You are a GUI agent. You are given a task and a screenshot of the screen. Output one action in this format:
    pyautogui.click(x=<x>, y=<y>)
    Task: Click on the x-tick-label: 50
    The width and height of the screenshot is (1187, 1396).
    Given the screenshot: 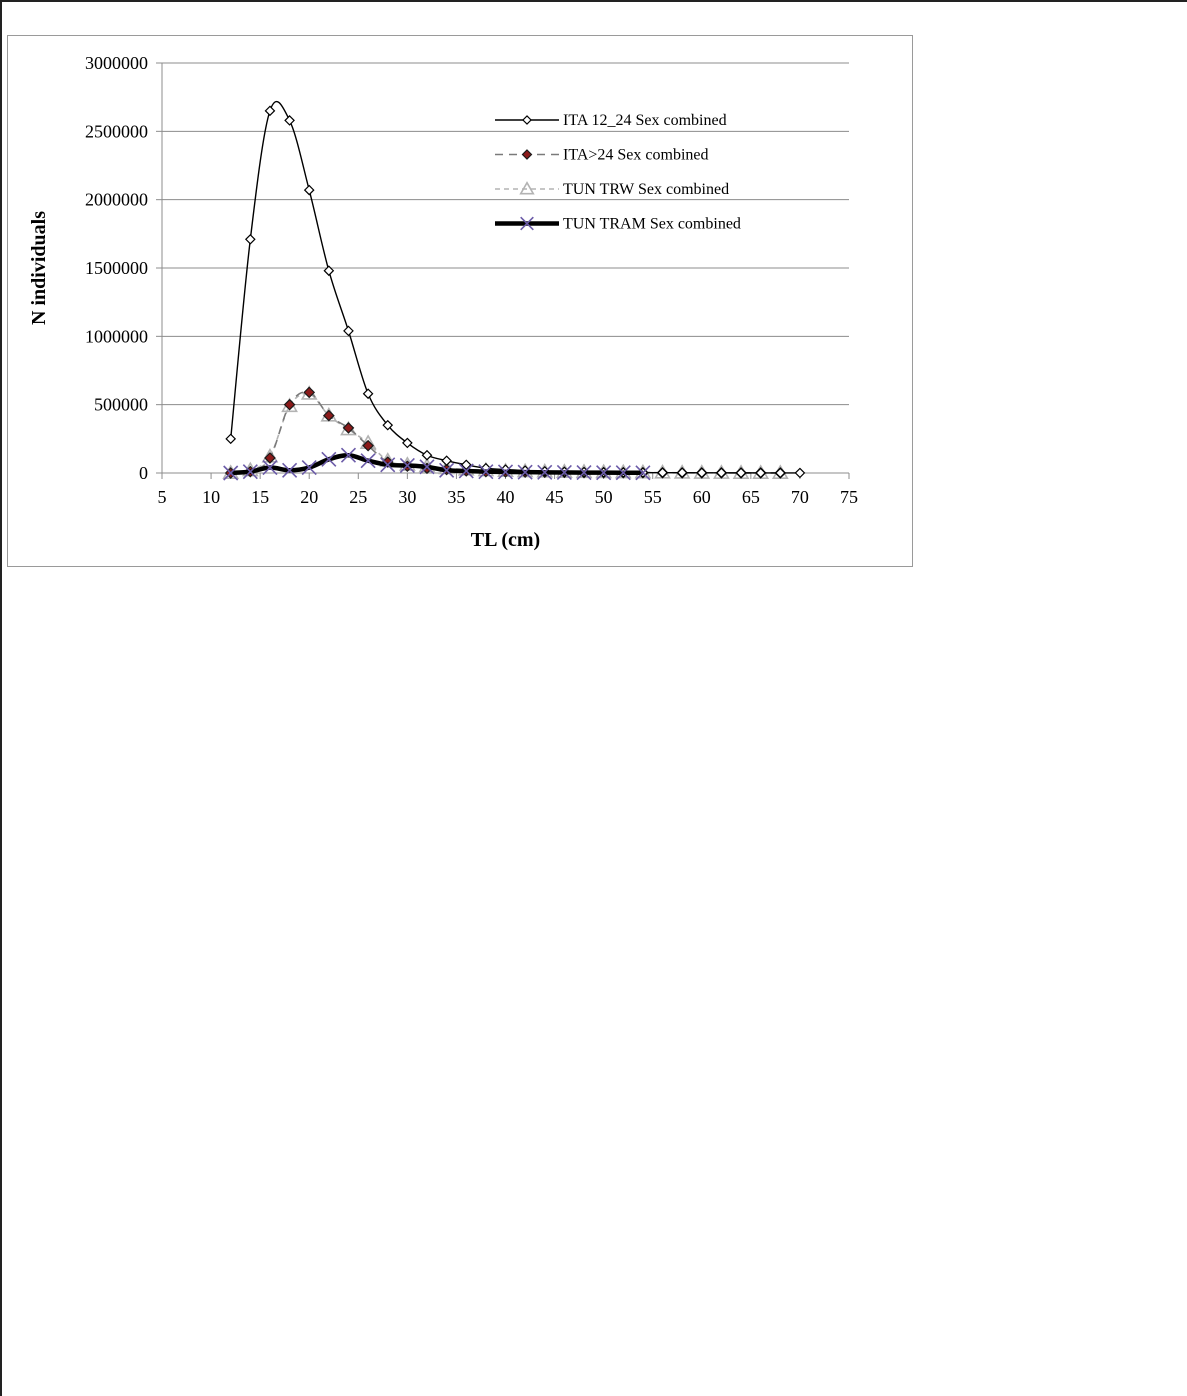 What is the action you would take?
    pyautogui.click(x=604, y=497)
    